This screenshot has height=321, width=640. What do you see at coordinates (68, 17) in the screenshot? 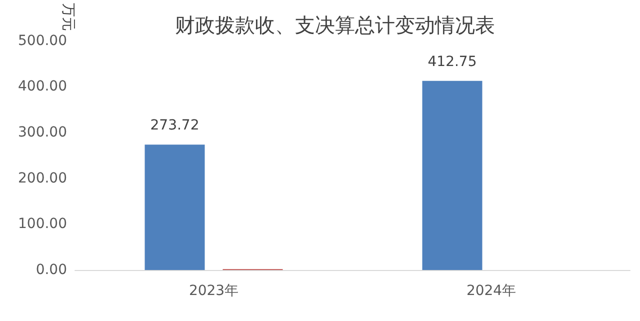
I see `y-axis-title: 万元` at bounding box center [68, 17].